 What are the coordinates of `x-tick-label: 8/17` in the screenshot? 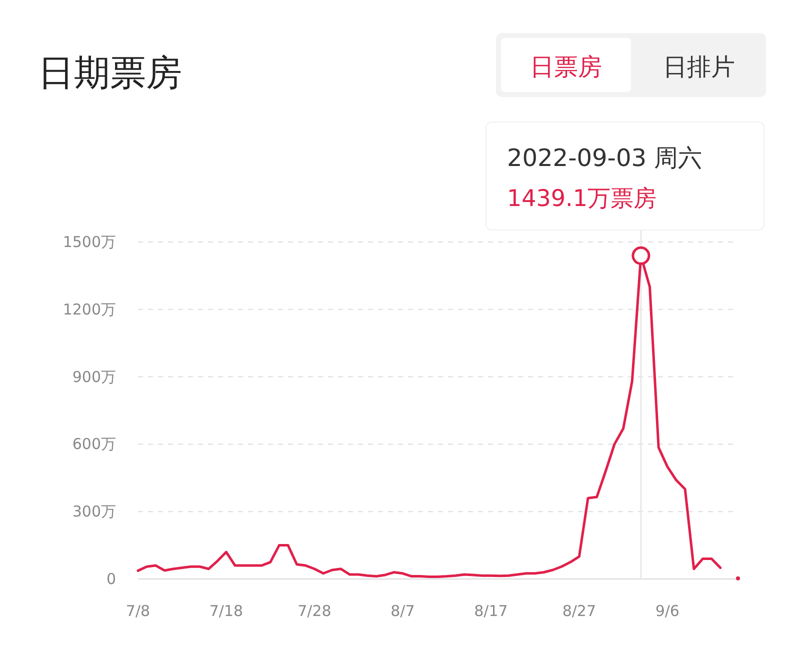 It's located at (491, 611).